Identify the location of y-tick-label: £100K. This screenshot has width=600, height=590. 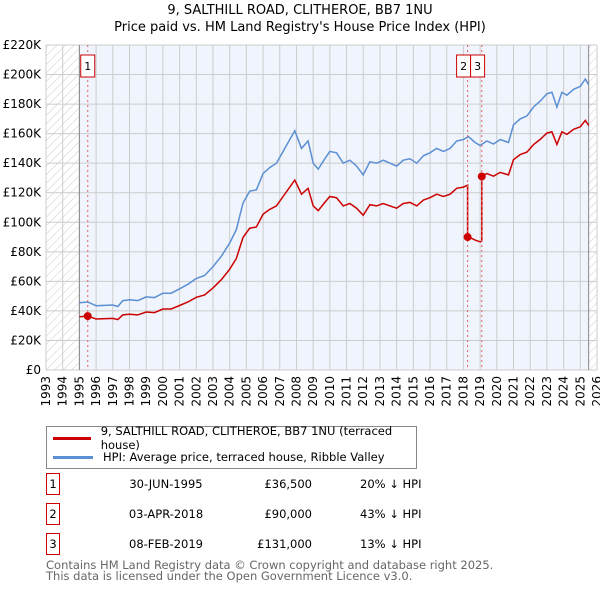
(23, 222).